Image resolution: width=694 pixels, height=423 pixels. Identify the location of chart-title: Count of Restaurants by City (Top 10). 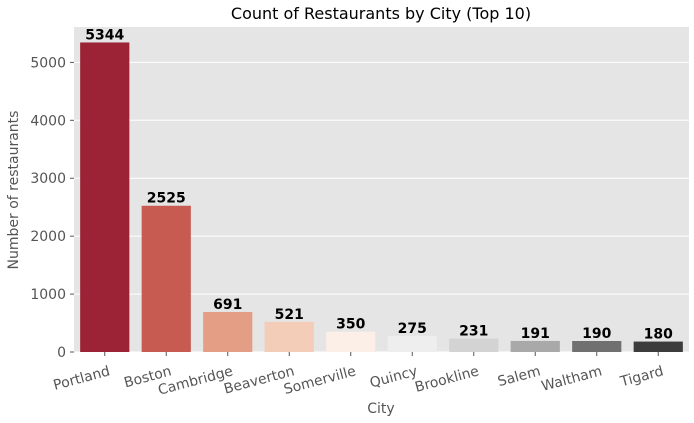
(381, 13).